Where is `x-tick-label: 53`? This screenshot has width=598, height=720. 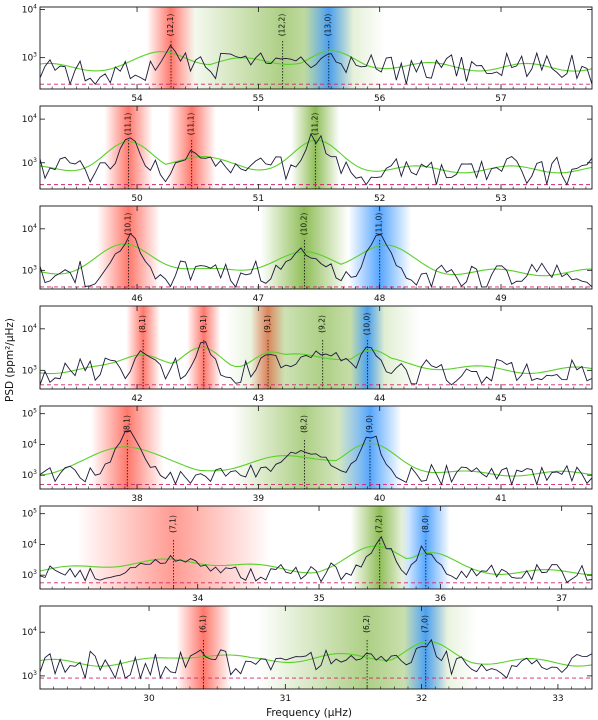 x-tick-label: 53 is located at coordinates (500, 199).